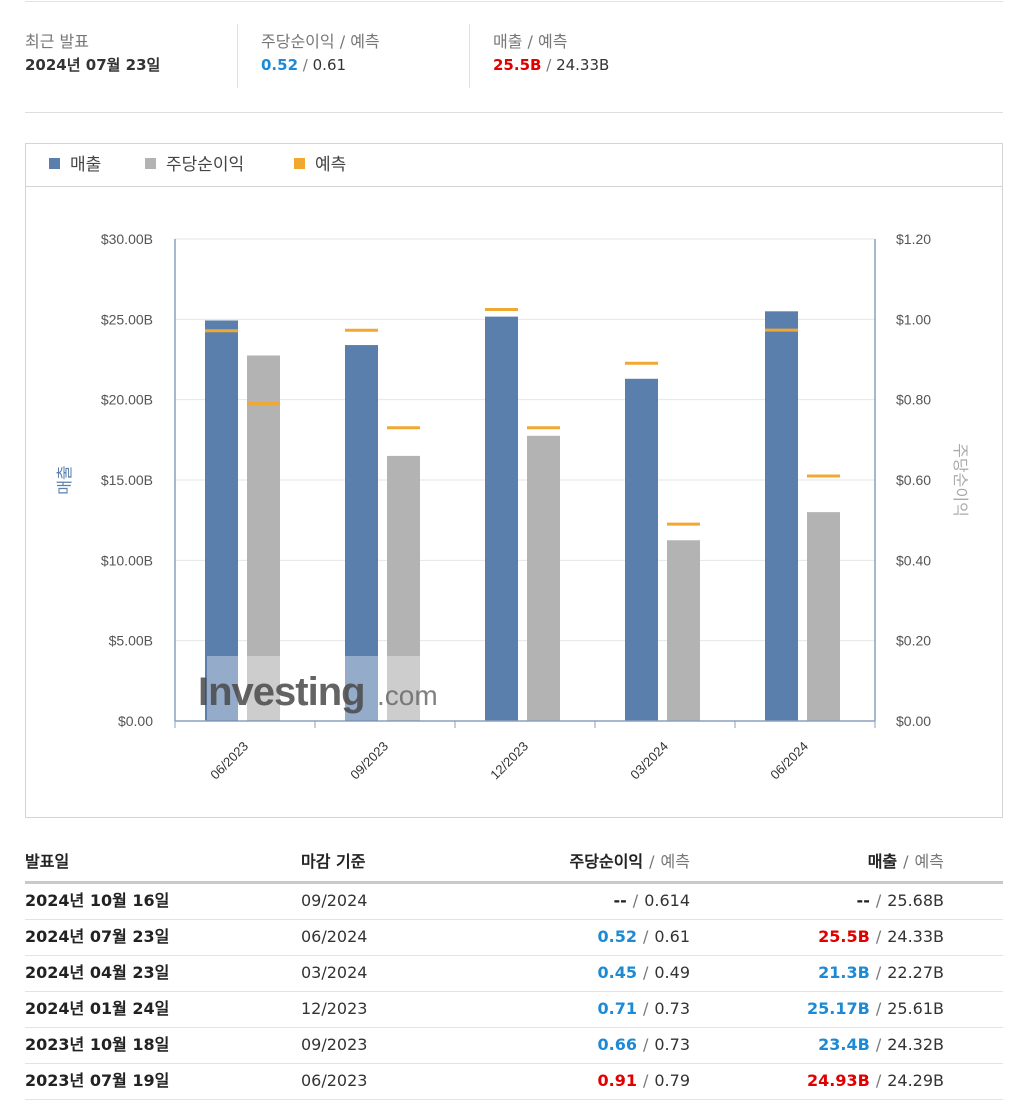  Describe the element at coordinates (97, 1080) in the screenshot. I see `row-release-date: 2023년 07월 19일` at that location.